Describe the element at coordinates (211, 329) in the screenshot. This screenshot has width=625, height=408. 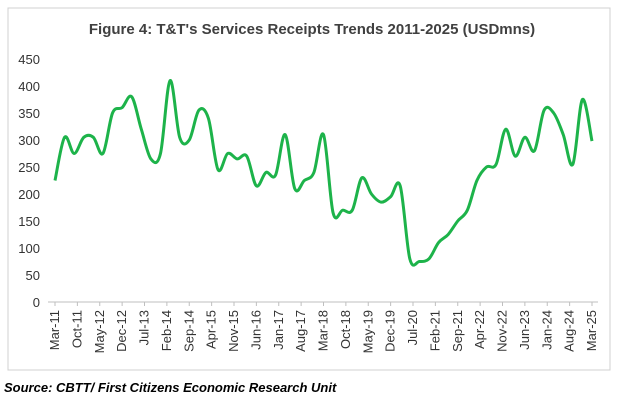
I see `x-tick-label: Apr-15` at that location.